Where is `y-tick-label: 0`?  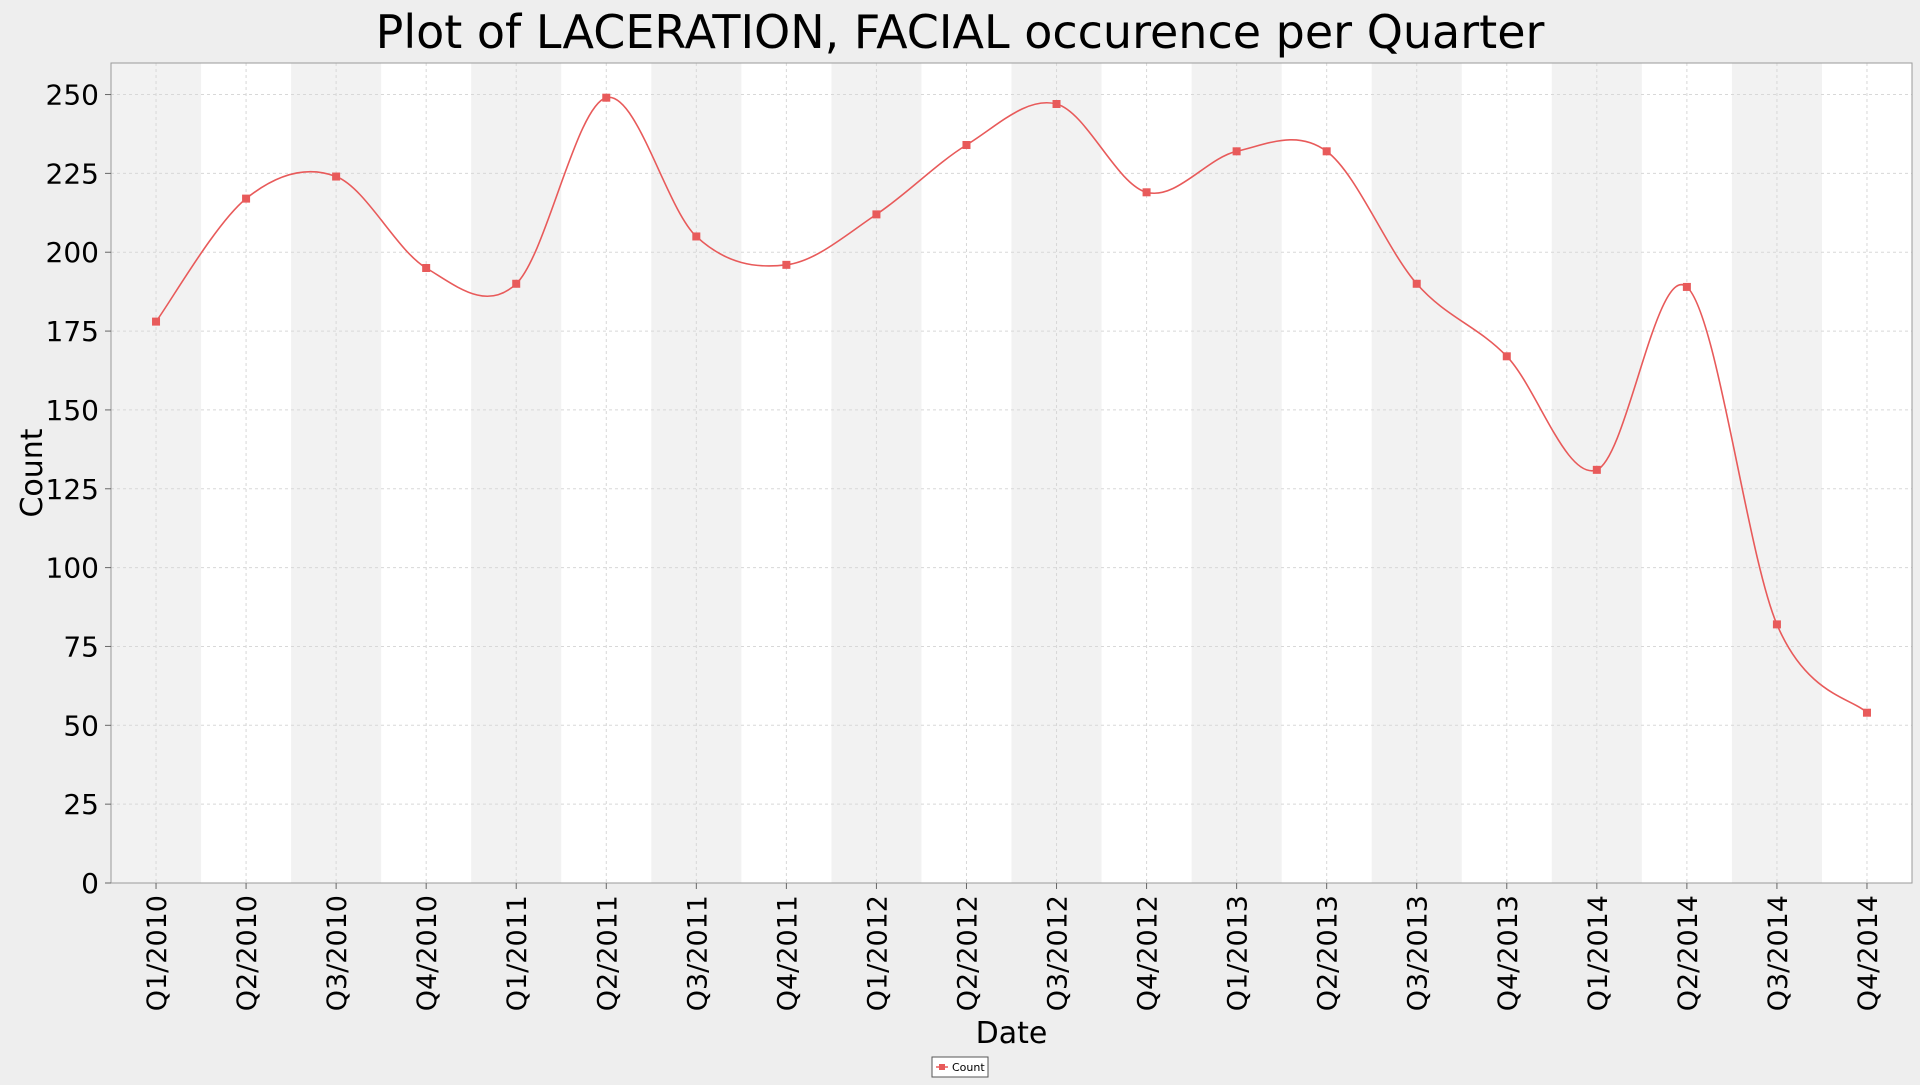 y-tick-label: 0 is located at coordinates (90, 883).